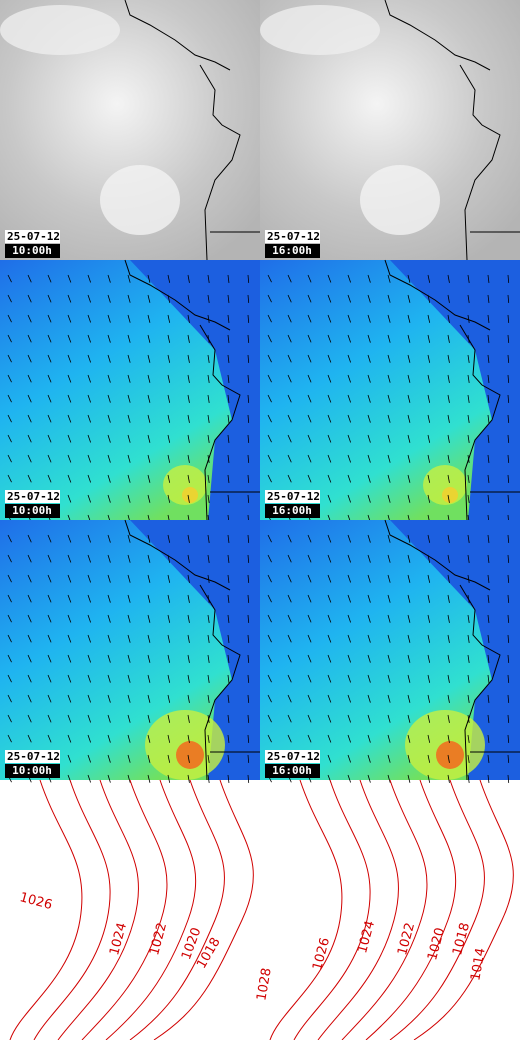  Describe the element at coordinates (406, 939) in the screenshot. I see `isobar-label: 1022` at that location.